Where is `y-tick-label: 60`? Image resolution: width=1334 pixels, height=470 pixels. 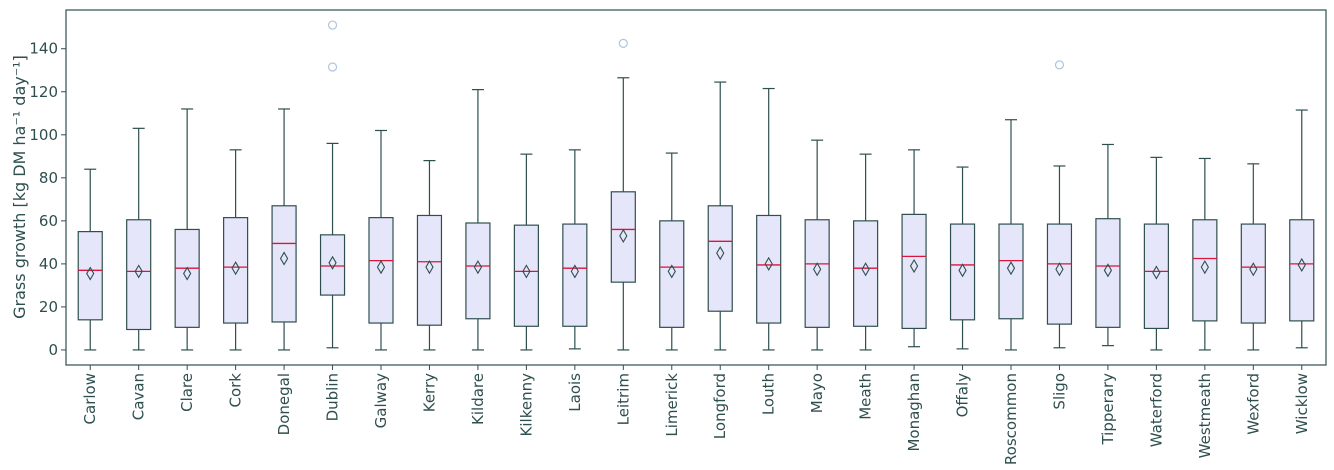
y-tick-label: 60 is located at coordinates (48, 221).